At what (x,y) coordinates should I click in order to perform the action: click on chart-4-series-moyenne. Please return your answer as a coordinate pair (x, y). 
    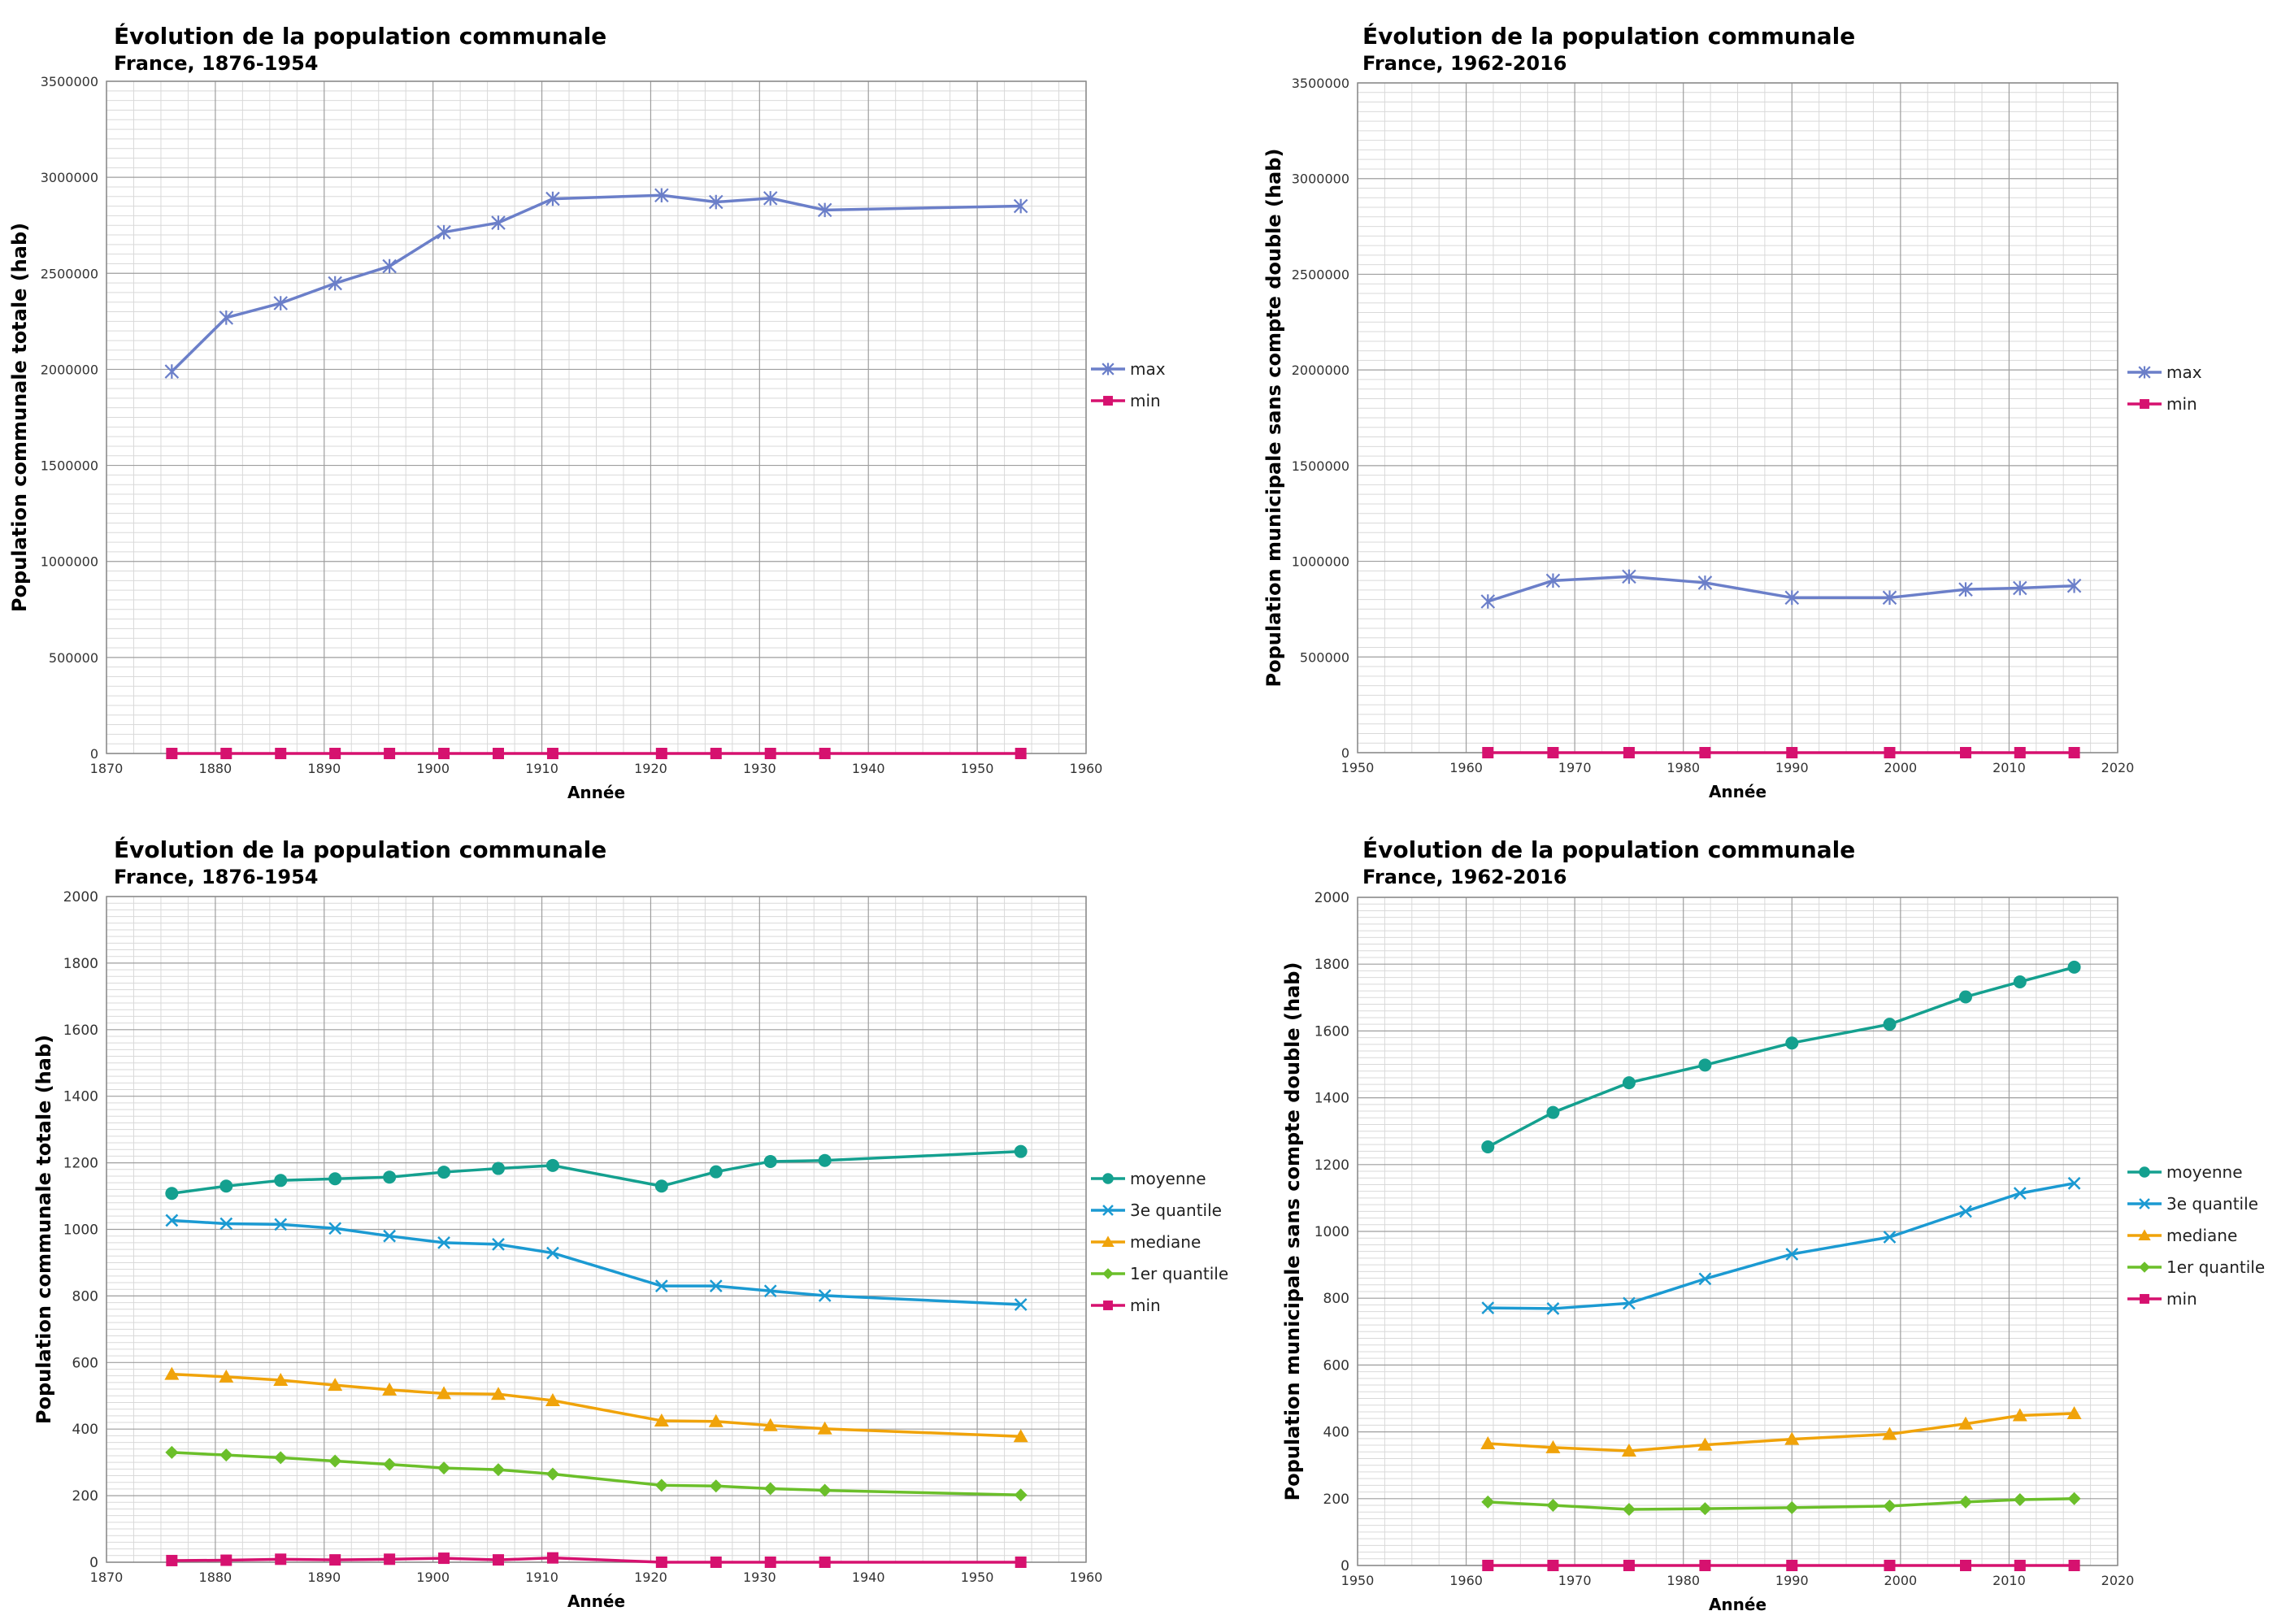
    Looking at the image, I should click on (1781, 1057).